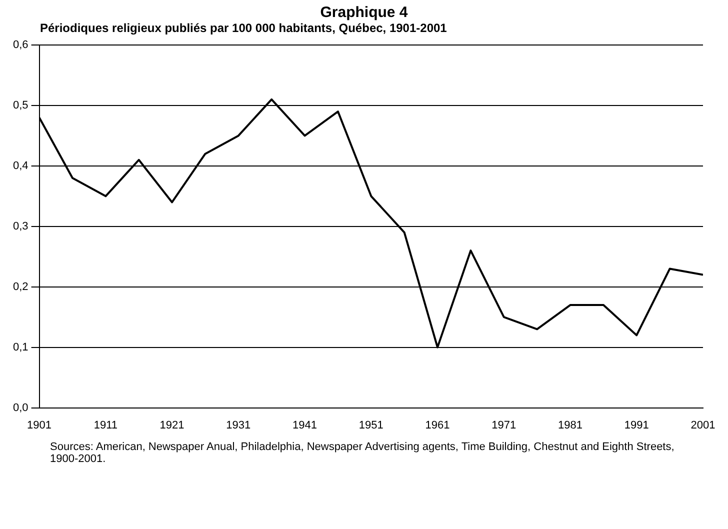 The width and height of the screenshot is (728, 529). What do you see at coordinates (106, 425) in the screenshot?
I see `x-tick-label: 1911` at bounding box center [106, 425].